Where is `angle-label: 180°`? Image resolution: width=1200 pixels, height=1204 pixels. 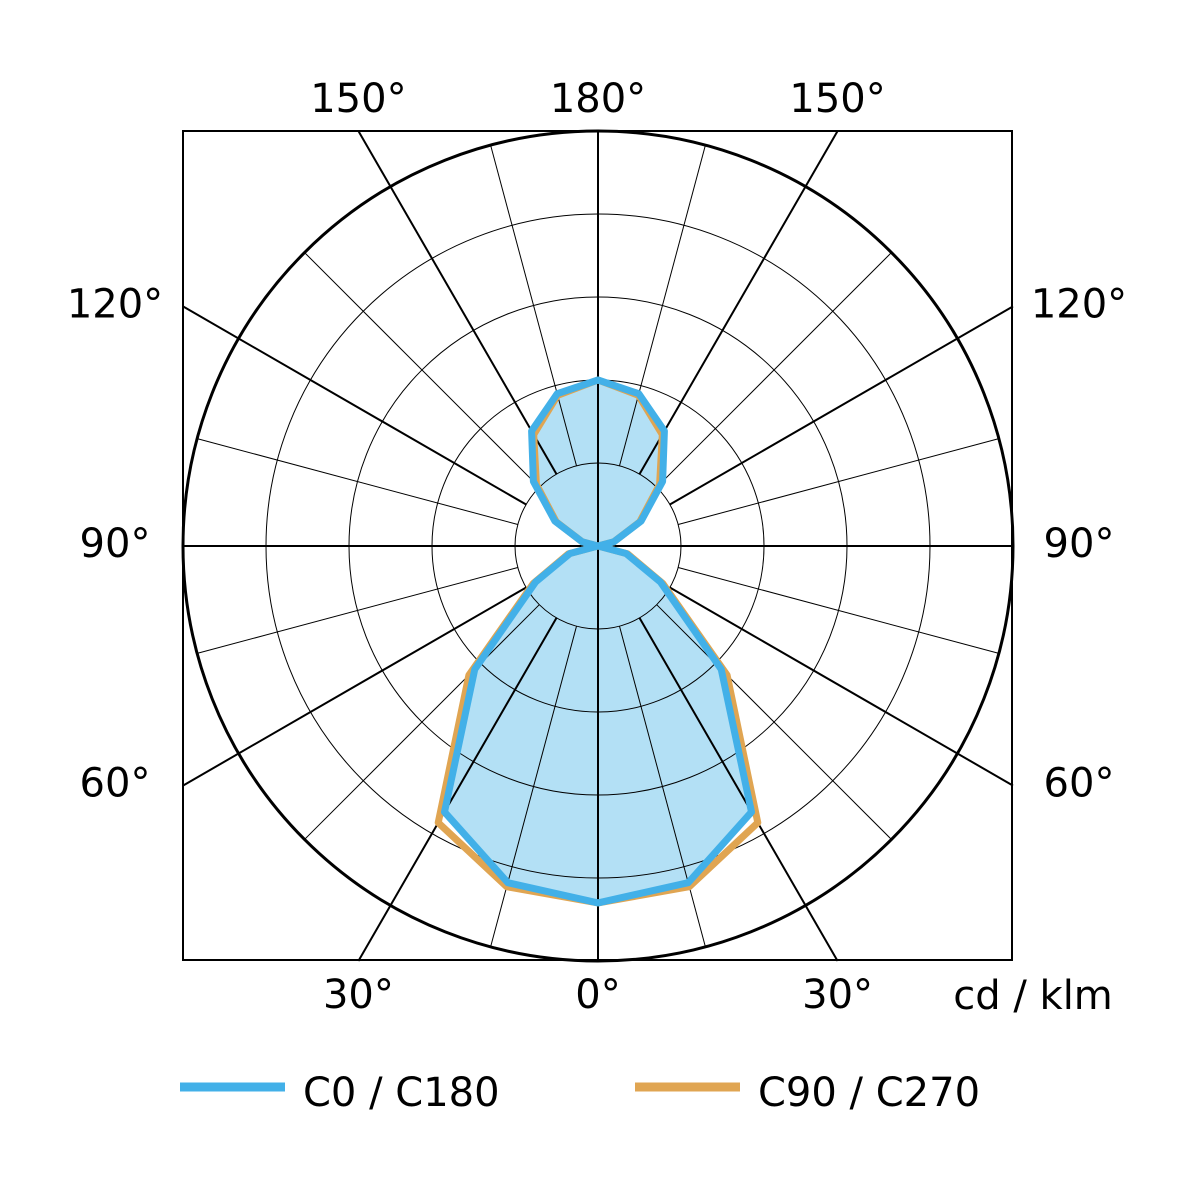
angle-label: 180° is located at coordinates (598, 99).